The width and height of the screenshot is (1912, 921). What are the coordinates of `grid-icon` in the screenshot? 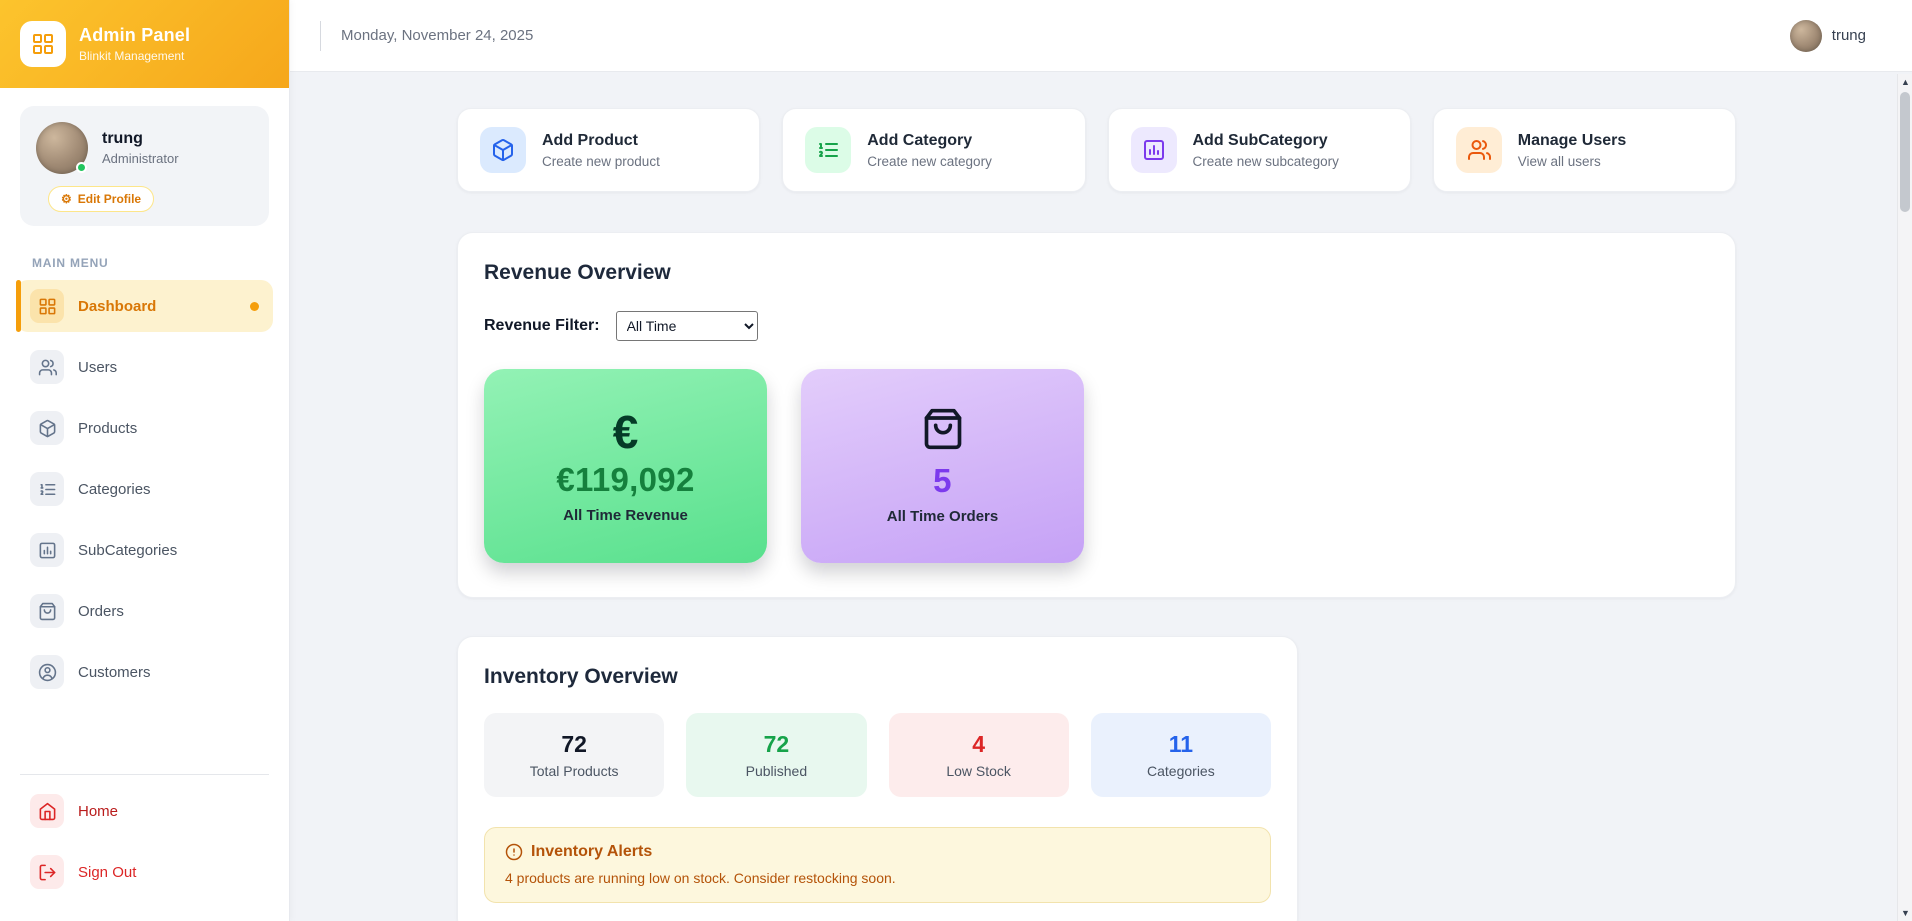 It's located at (47, 306).